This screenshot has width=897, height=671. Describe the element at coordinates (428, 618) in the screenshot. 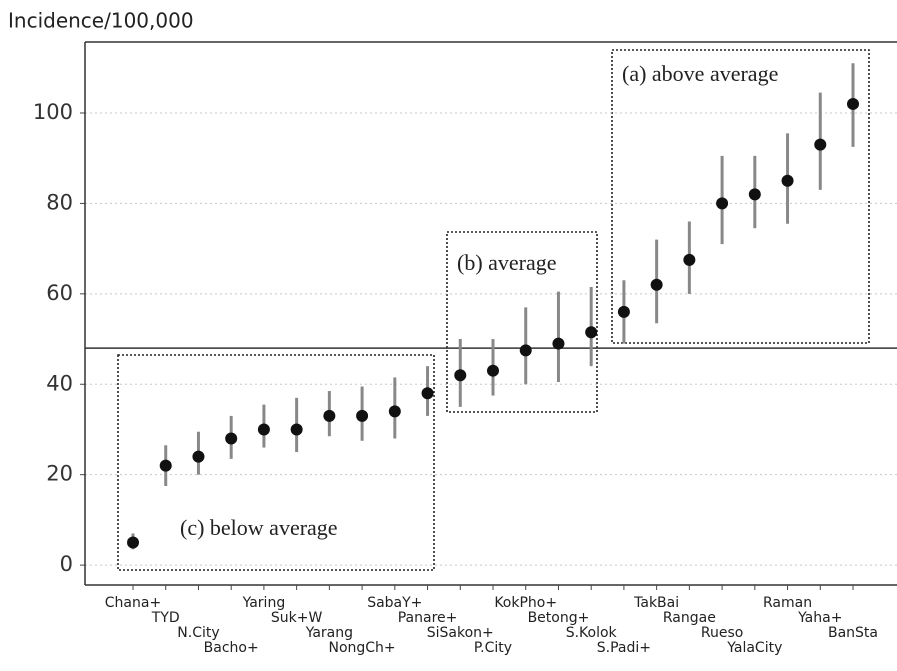

I see `x-tick-label: Panare+` at that location.